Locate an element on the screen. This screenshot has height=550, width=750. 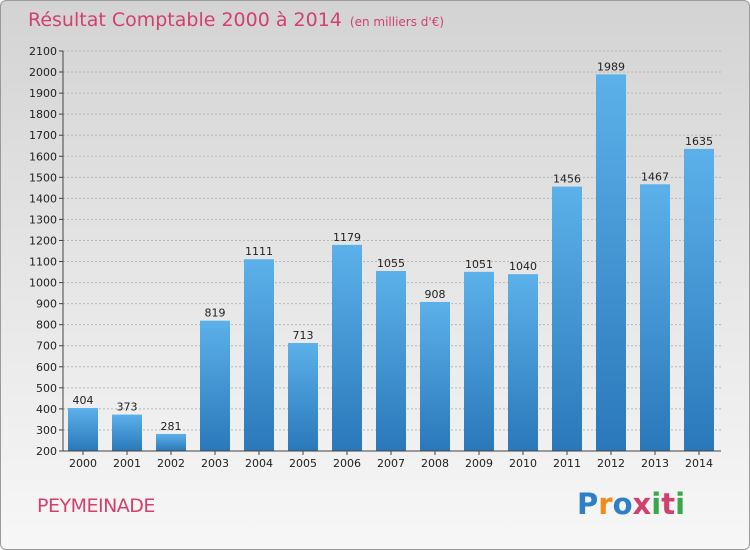
x-tick-label: 2002 is located at coordinates (171, 463).